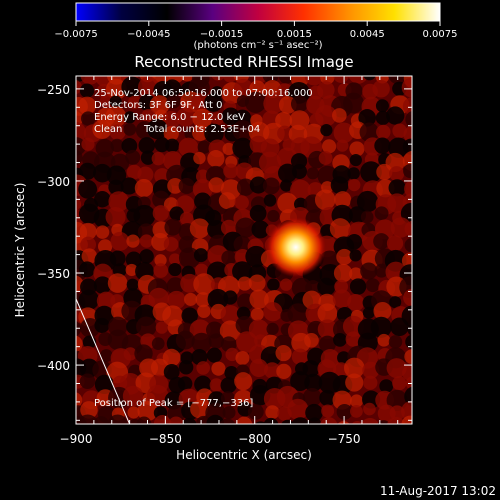 The image size is (500, 500). I want to click on annotation-detectors: Detectors: 3F 6F 9F, Att 0, so click(158, 105).